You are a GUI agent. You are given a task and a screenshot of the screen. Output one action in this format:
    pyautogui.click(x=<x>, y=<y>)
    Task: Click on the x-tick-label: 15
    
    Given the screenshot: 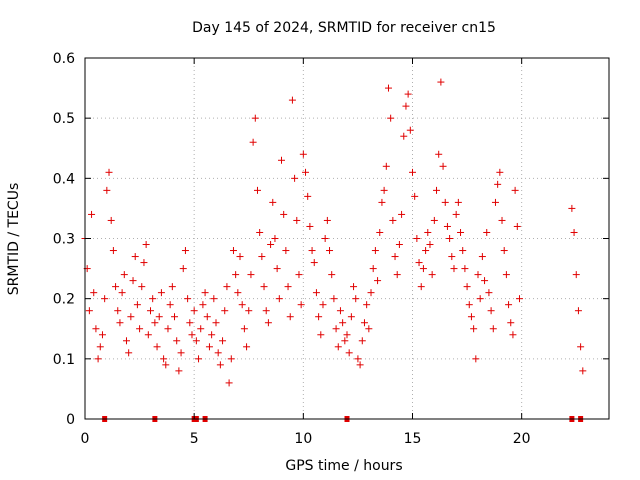 What is the action you would take?
    pyautogui.click(x=413, y=439)
    